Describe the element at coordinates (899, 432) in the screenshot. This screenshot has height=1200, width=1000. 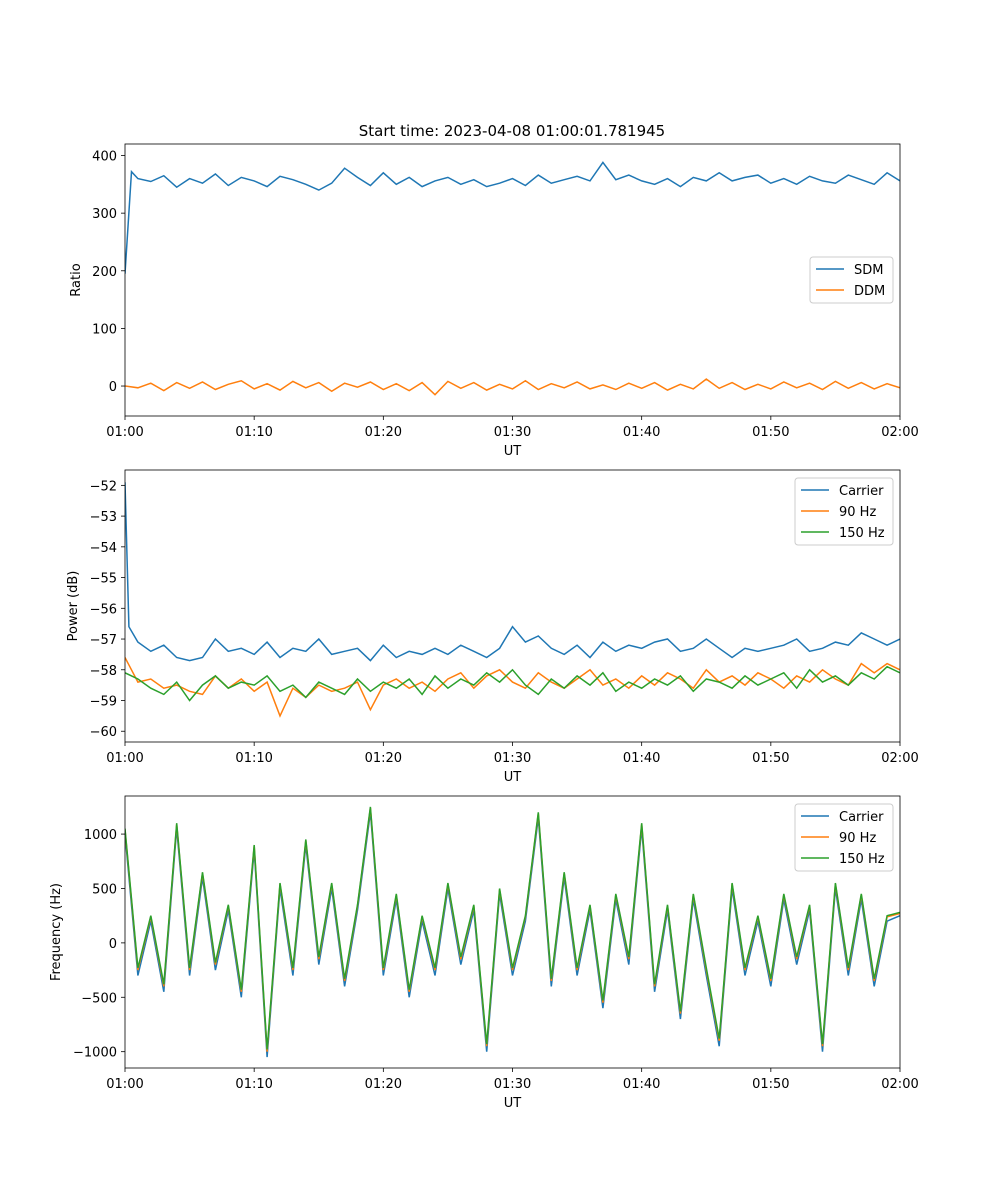
I see `ratio-x-tick-label: 02:00` at that location.